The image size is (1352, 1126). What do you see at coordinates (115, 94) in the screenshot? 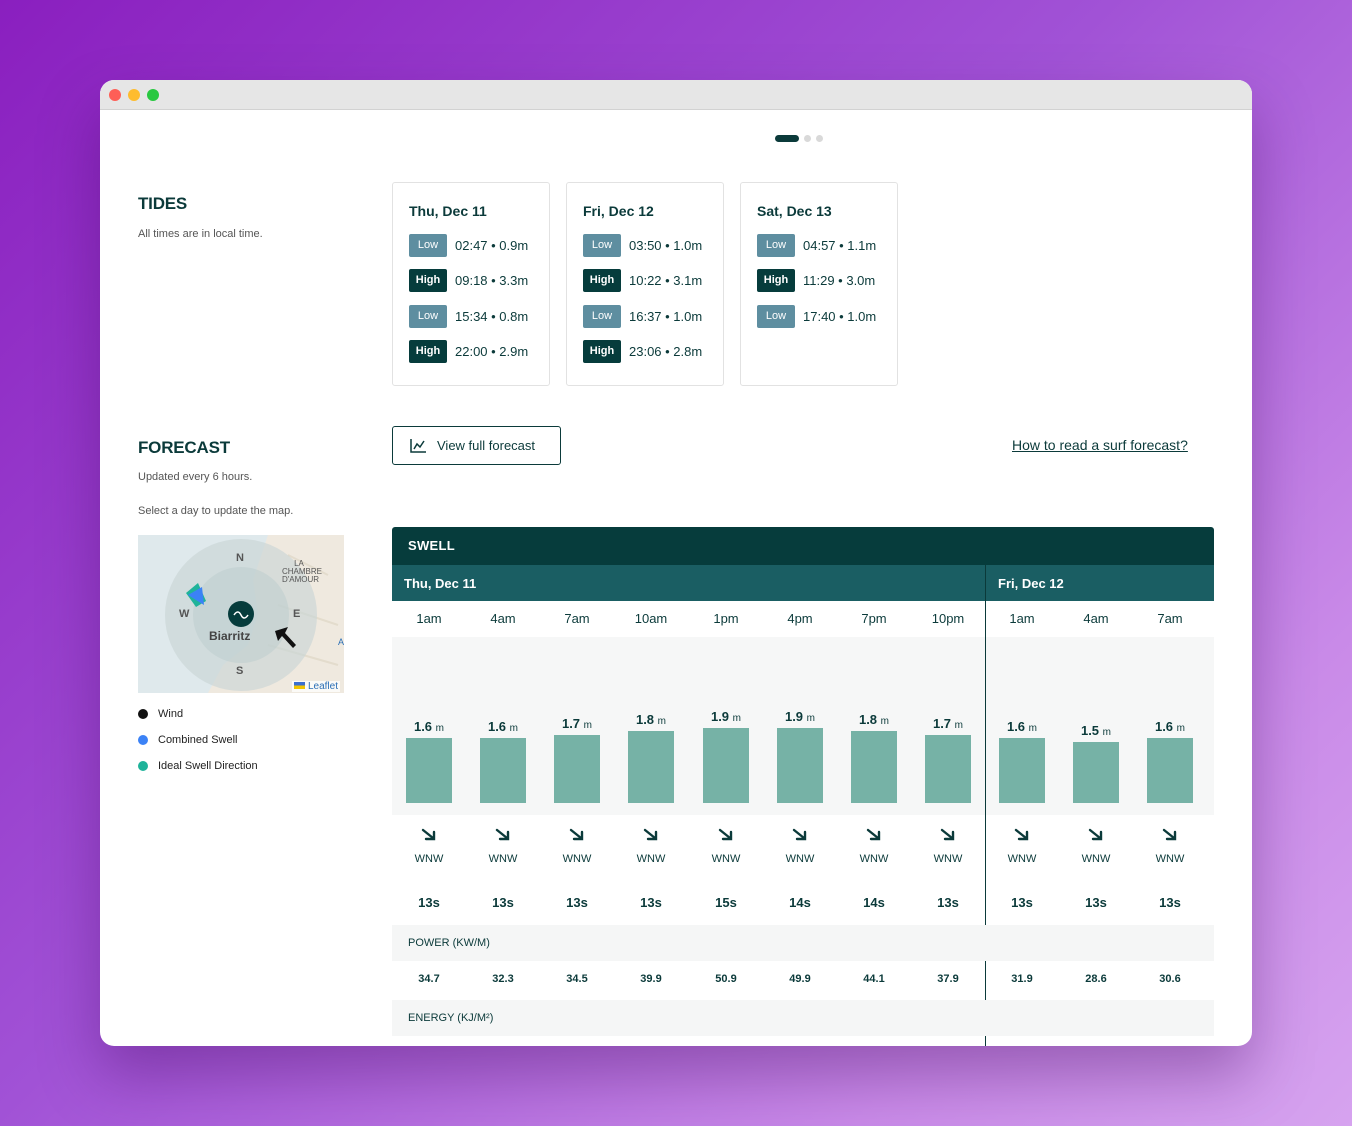
I see `close-window-button` at bounding box center [115, 94].